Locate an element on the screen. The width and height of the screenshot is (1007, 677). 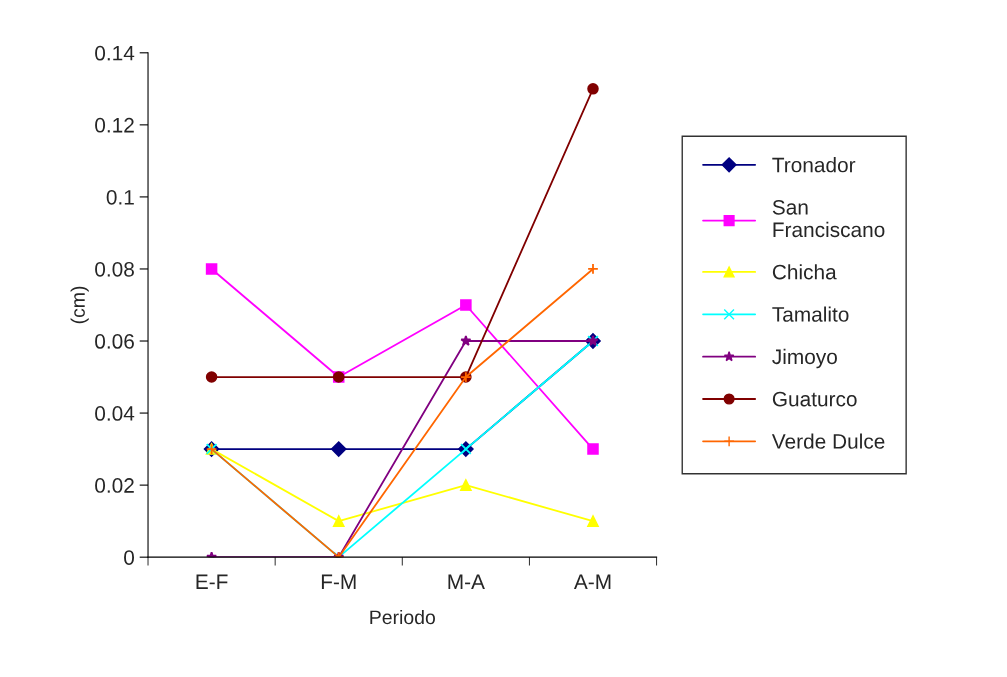
x-tick-label: F-M is located at coordinates (338, 581).